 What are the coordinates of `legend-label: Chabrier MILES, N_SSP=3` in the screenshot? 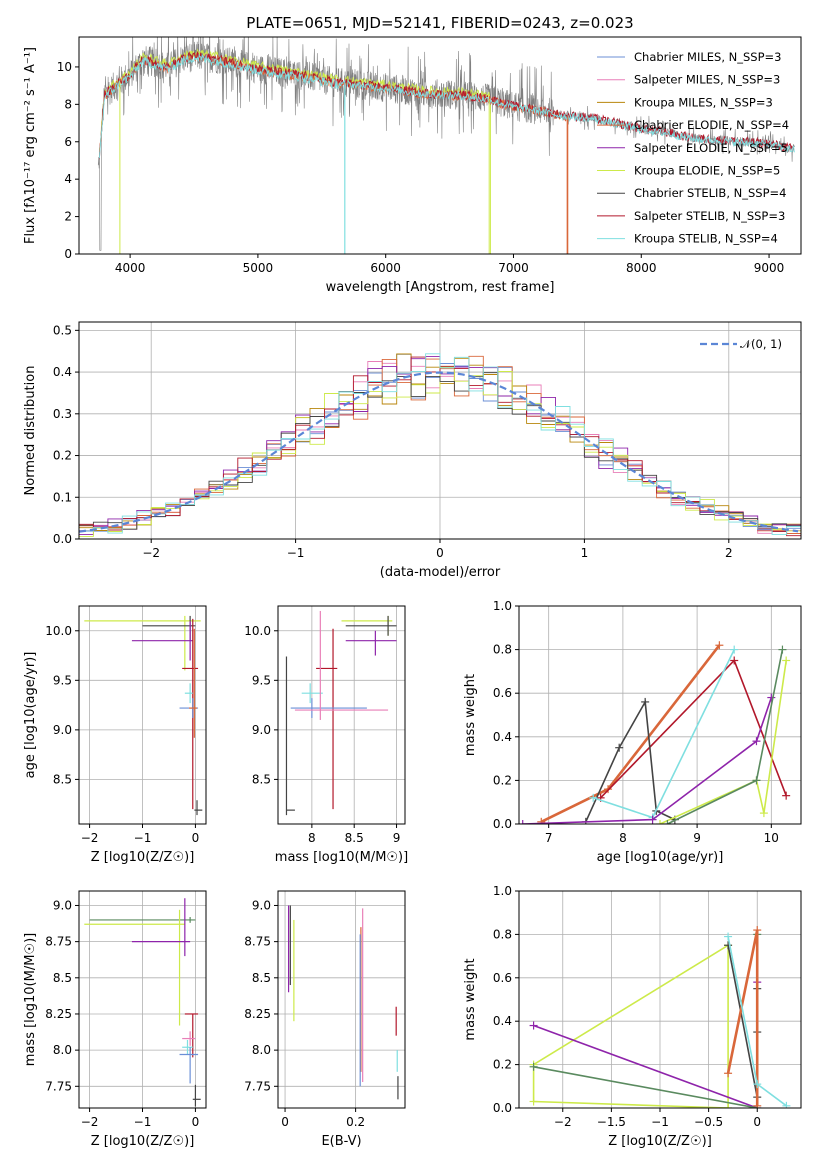 It's located at (707, 57).